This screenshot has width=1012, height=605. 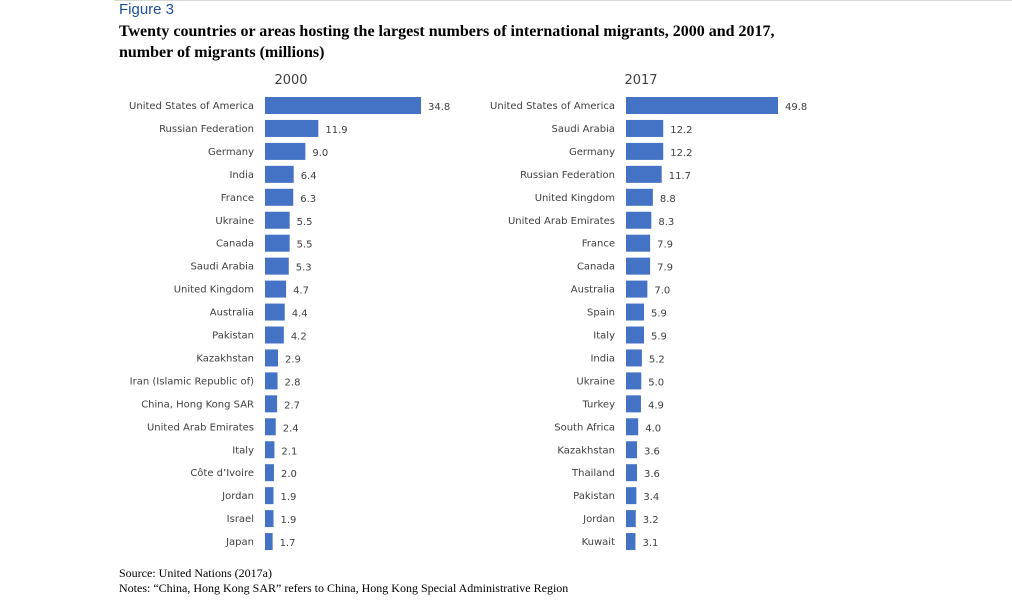 What do you see at coordinates (288, 543) in the screenshot?
I see `value-label: 1.7` at bounding box center [288, 543].